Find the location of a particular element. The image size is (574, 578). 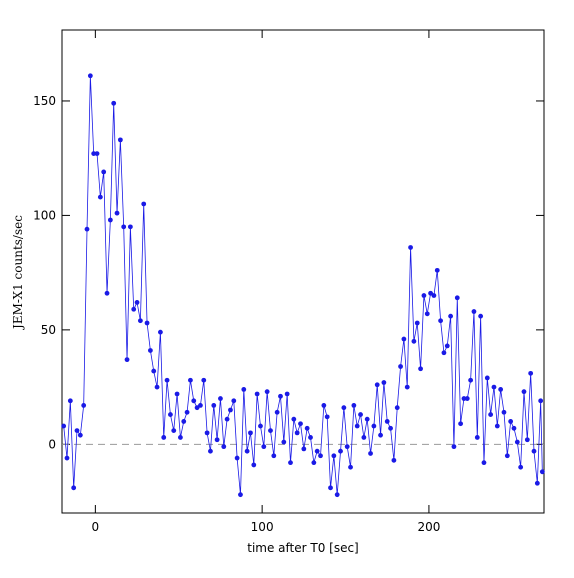

y-tick-label: 0 is located at coordinates (52, 444).